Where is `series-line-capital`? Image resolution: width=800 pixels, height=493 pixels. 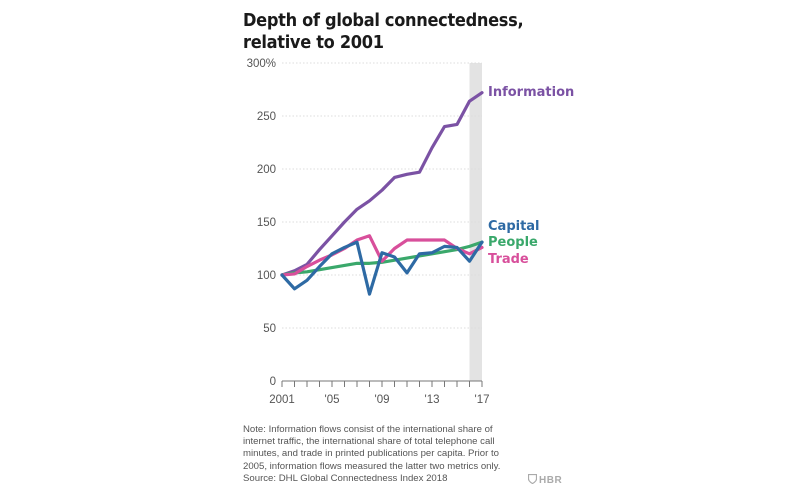
series-line-capital is located at coordinates (382, 268).